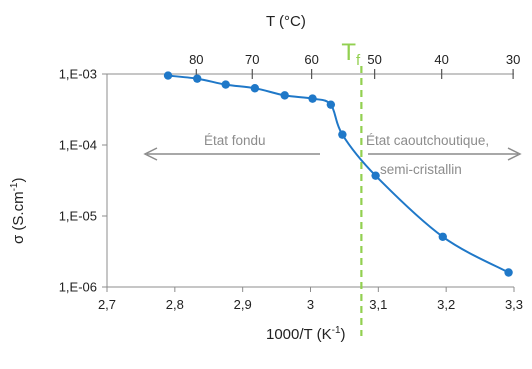 The image size is (532, 369). What do you see at coordinates (421, 169) in the screenshot?
I see `annotation-rubbery-state-line2: semi-cristallin` at bounding box center [421, 169].